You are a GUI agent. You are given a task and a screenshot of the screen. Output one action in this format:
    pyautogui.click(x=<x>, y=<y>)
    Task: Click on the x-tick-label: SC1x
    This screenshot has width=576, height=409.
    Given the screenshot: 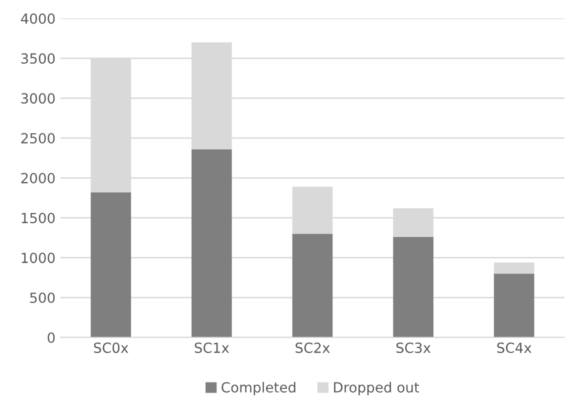 What is the action you would take?
    pyautogui.click(x=212, y=348)
    